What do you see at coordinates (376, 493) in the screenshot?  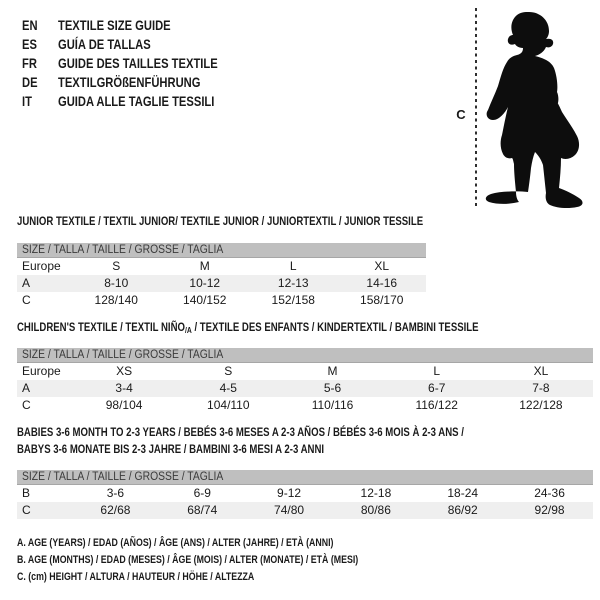 I see `size-cell: 12-18` at bounding box center [376, 493].